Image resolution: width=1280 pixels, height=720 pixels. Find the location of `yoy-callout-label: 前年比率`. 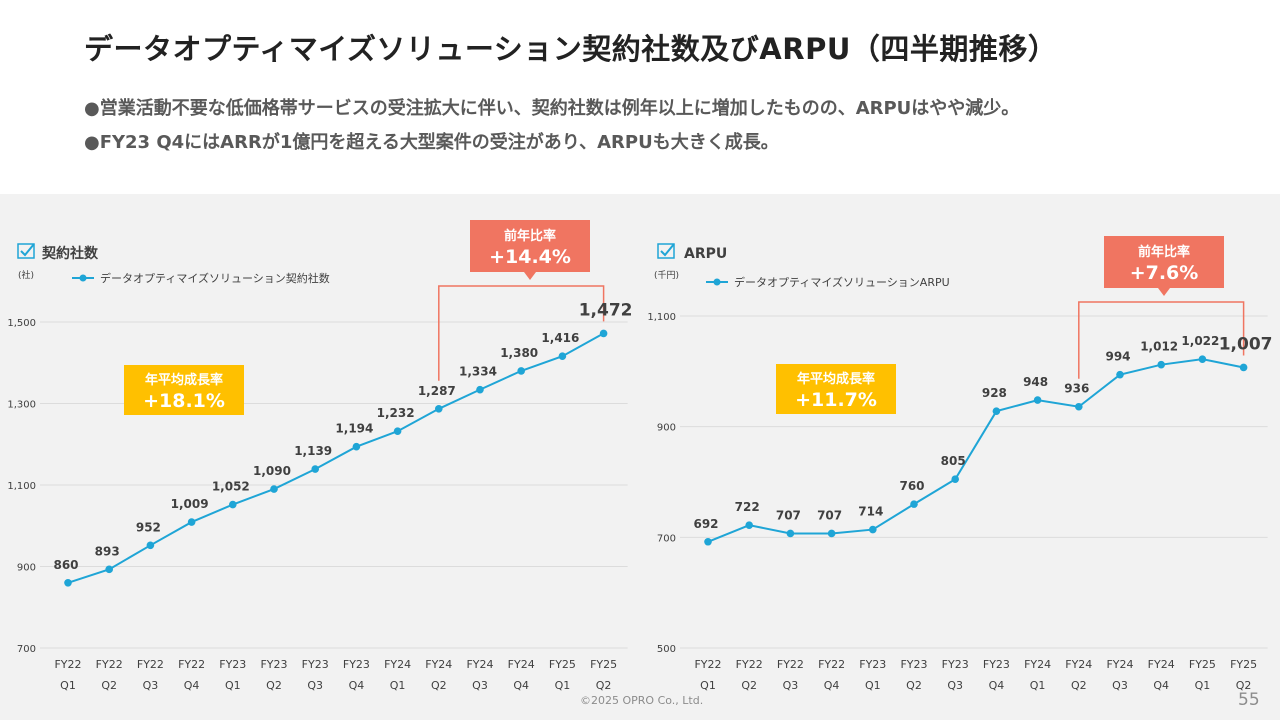

yoy-callout-label: 前年比率 is located at coordinates (530, 236).